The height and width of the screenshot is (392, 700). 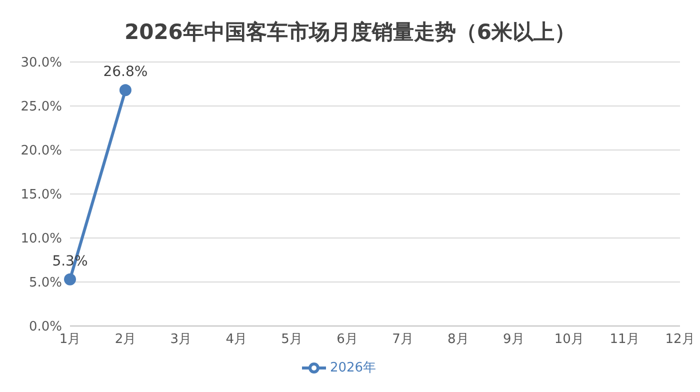 I want to click on y-tick-label: 5.0%, so click(x=45, y=283).